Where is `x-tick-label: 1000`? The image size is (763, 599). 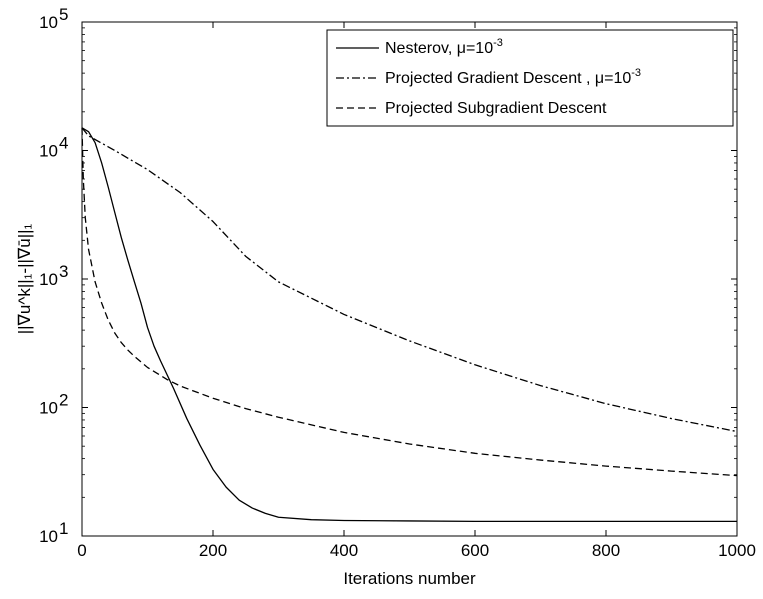
x-tick-label: 1000 is located at coordinates (737, 550).